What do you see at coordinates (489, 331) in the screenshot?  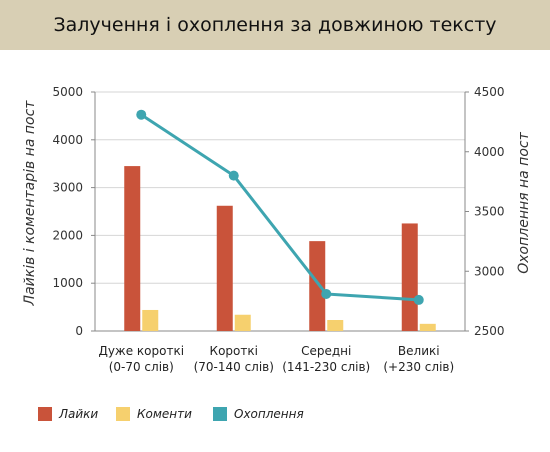 I see `y-right-tick-label: 2500` at bounding box center [489, 331].